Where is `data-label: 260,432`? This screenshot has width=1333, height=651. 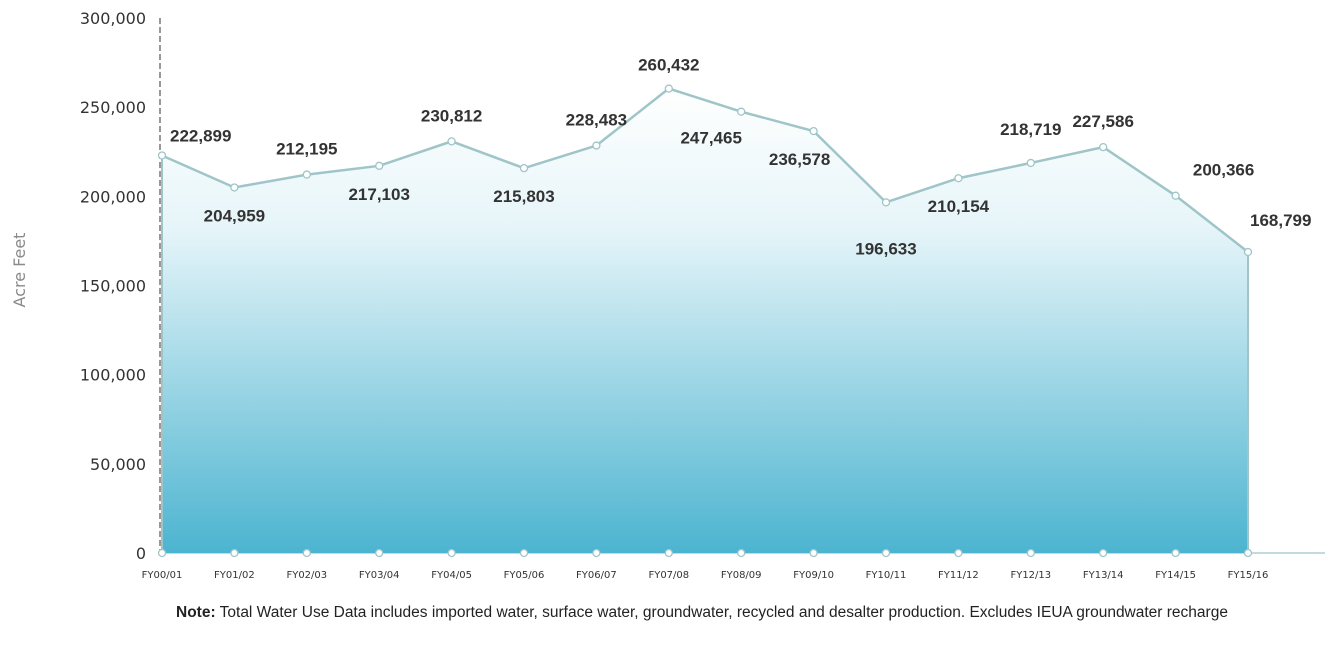 data-label: 260,432 is located at coordinates (668, 65).